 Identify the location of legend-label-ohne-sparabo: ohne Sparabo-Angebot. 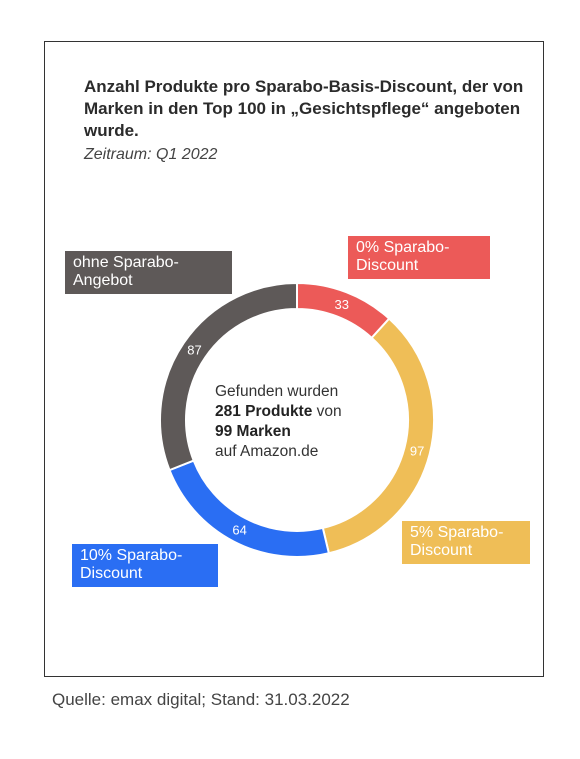
(148, 272).